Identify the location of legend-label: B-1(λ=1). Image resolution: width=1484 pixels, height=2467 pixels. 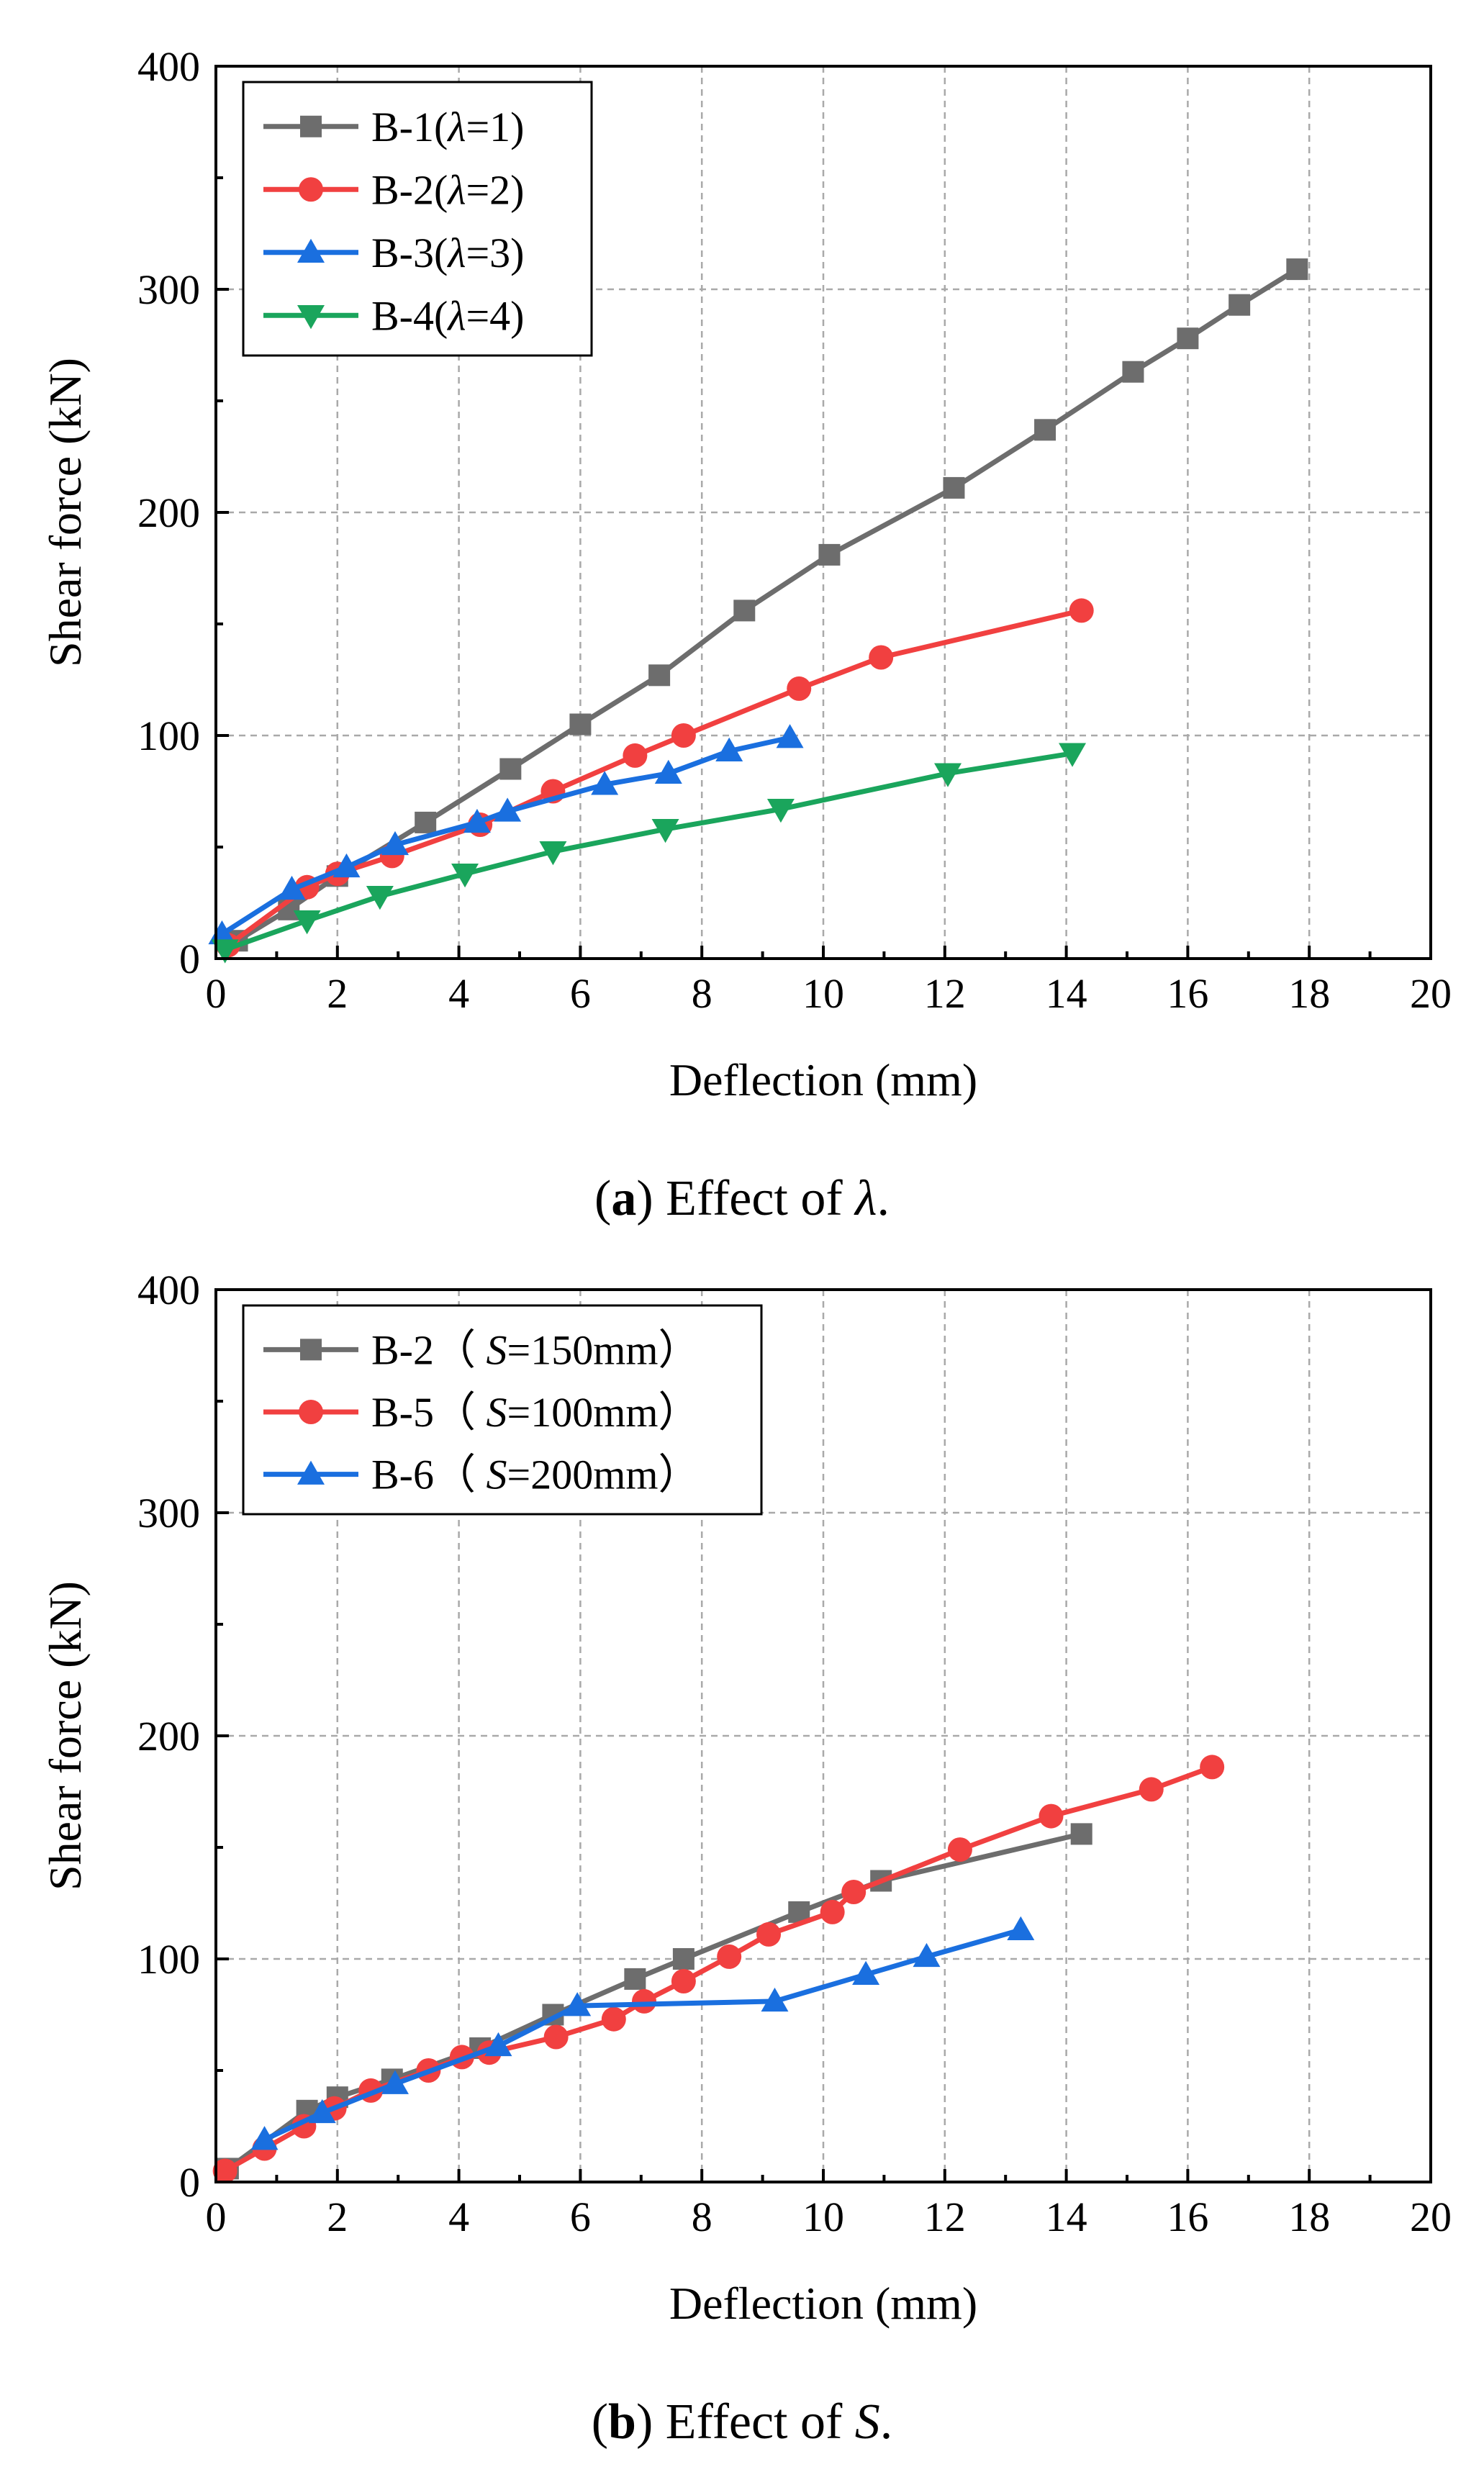
(447, 127).